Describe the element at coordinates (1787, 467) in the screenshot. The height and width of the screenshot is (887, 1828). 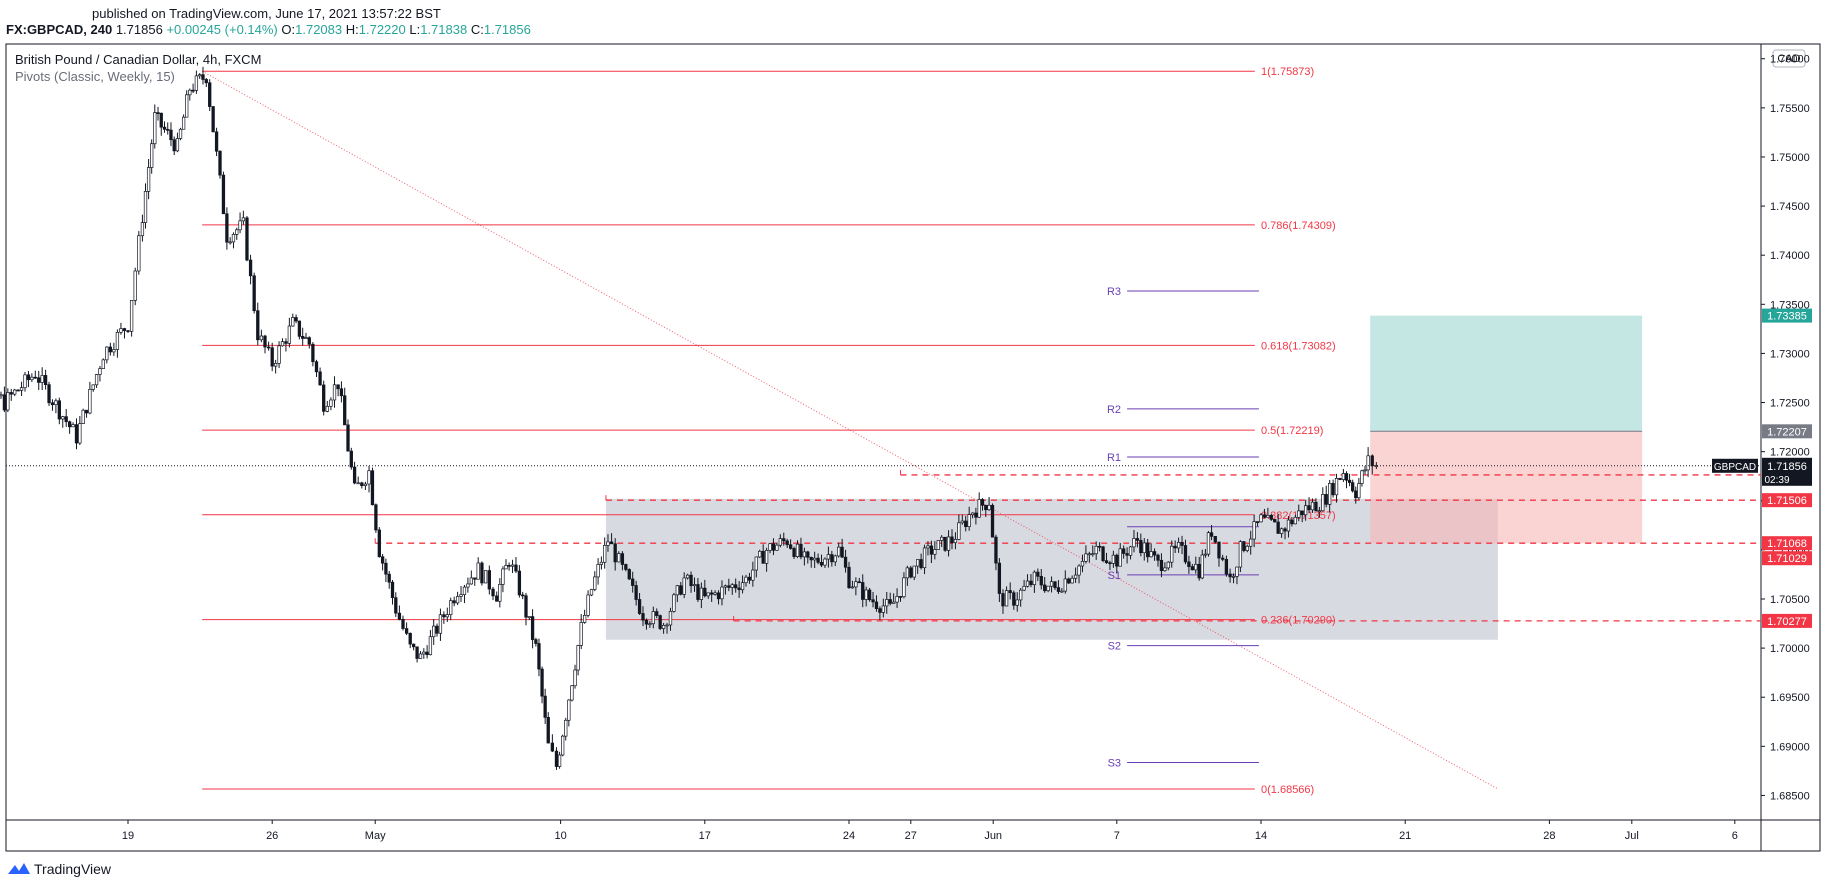
I see `current-price-text: 1.71856` at that location.